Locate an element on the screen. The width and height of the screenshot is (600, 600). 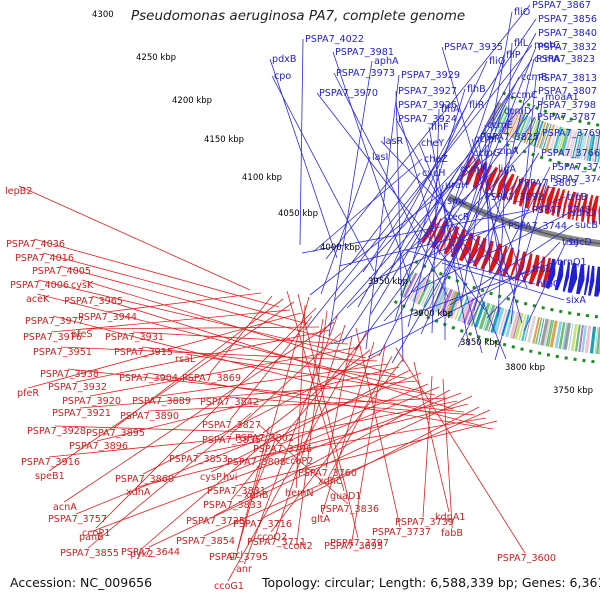
forward-gene-label: smc is located at coordinates (457, 201).